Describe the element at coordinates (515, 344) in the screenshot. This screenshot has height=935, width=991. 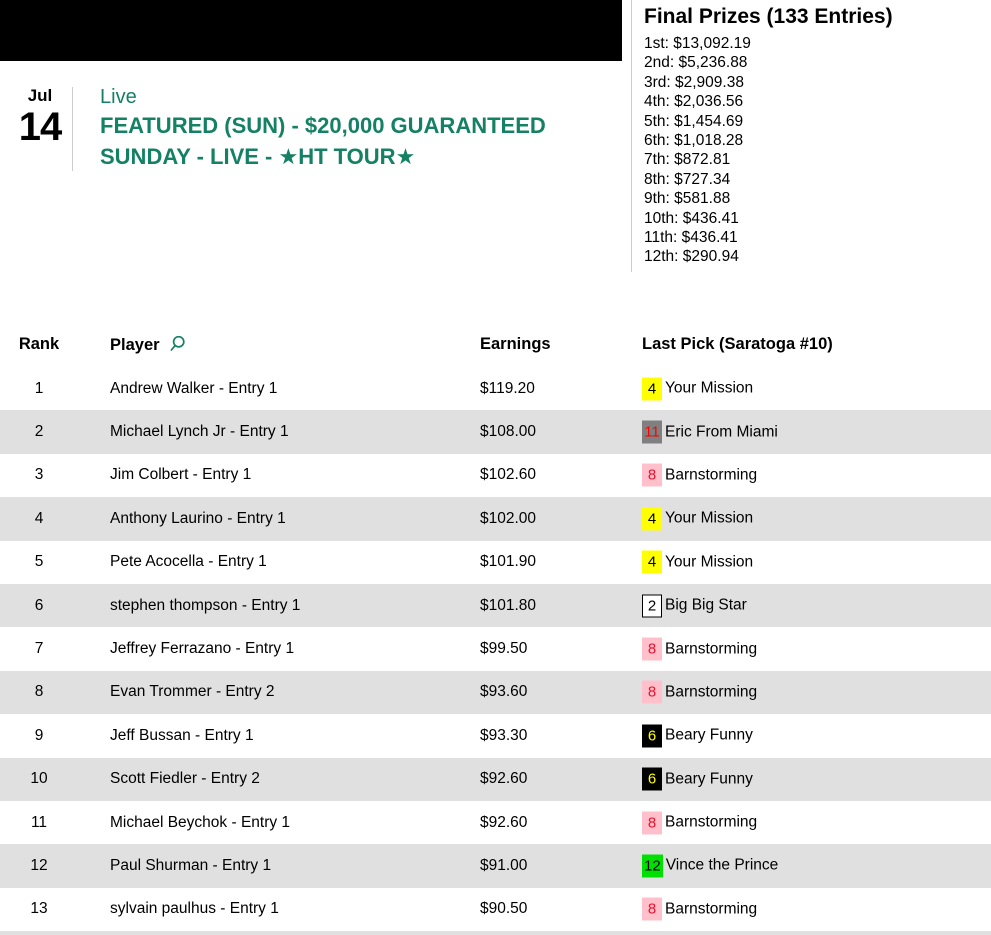
I see `earnings-column-header: Earnings` at that location.